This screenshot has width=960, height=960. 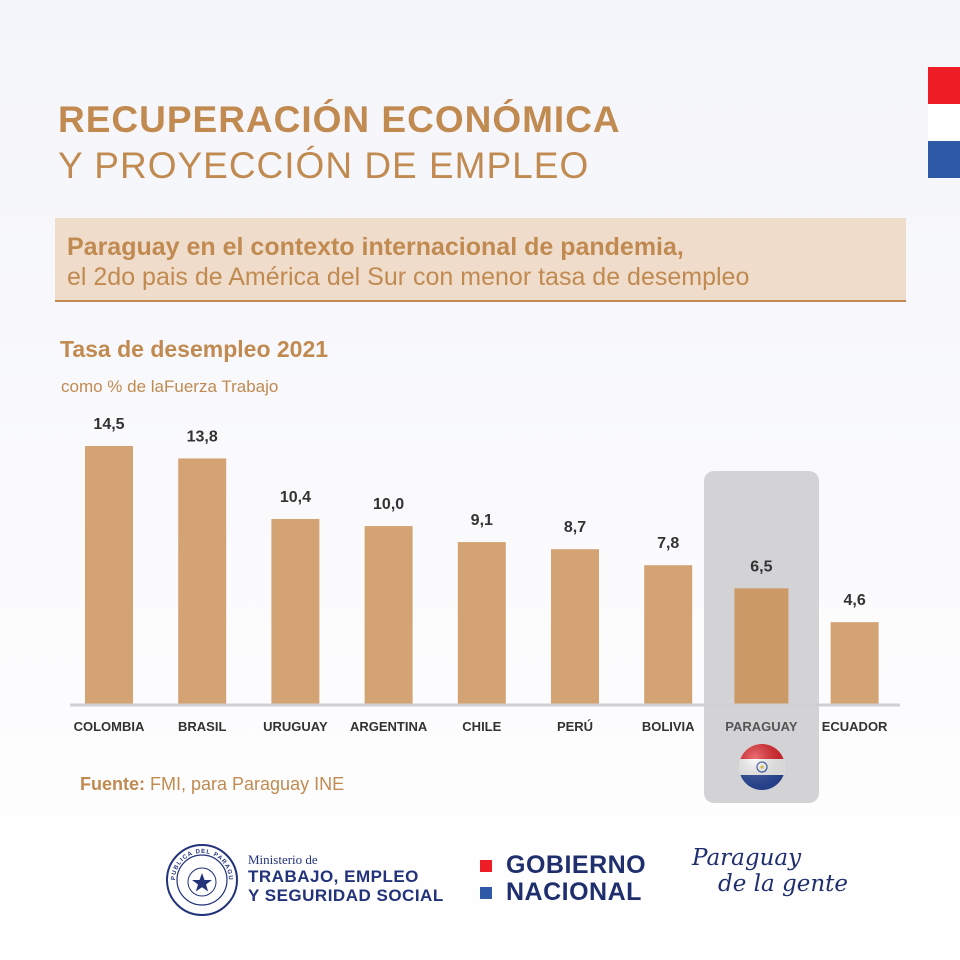 What do you see at coordinates (481, 623) in the screenshot?
I see `bar-chile` at bounding box center [481, 623].